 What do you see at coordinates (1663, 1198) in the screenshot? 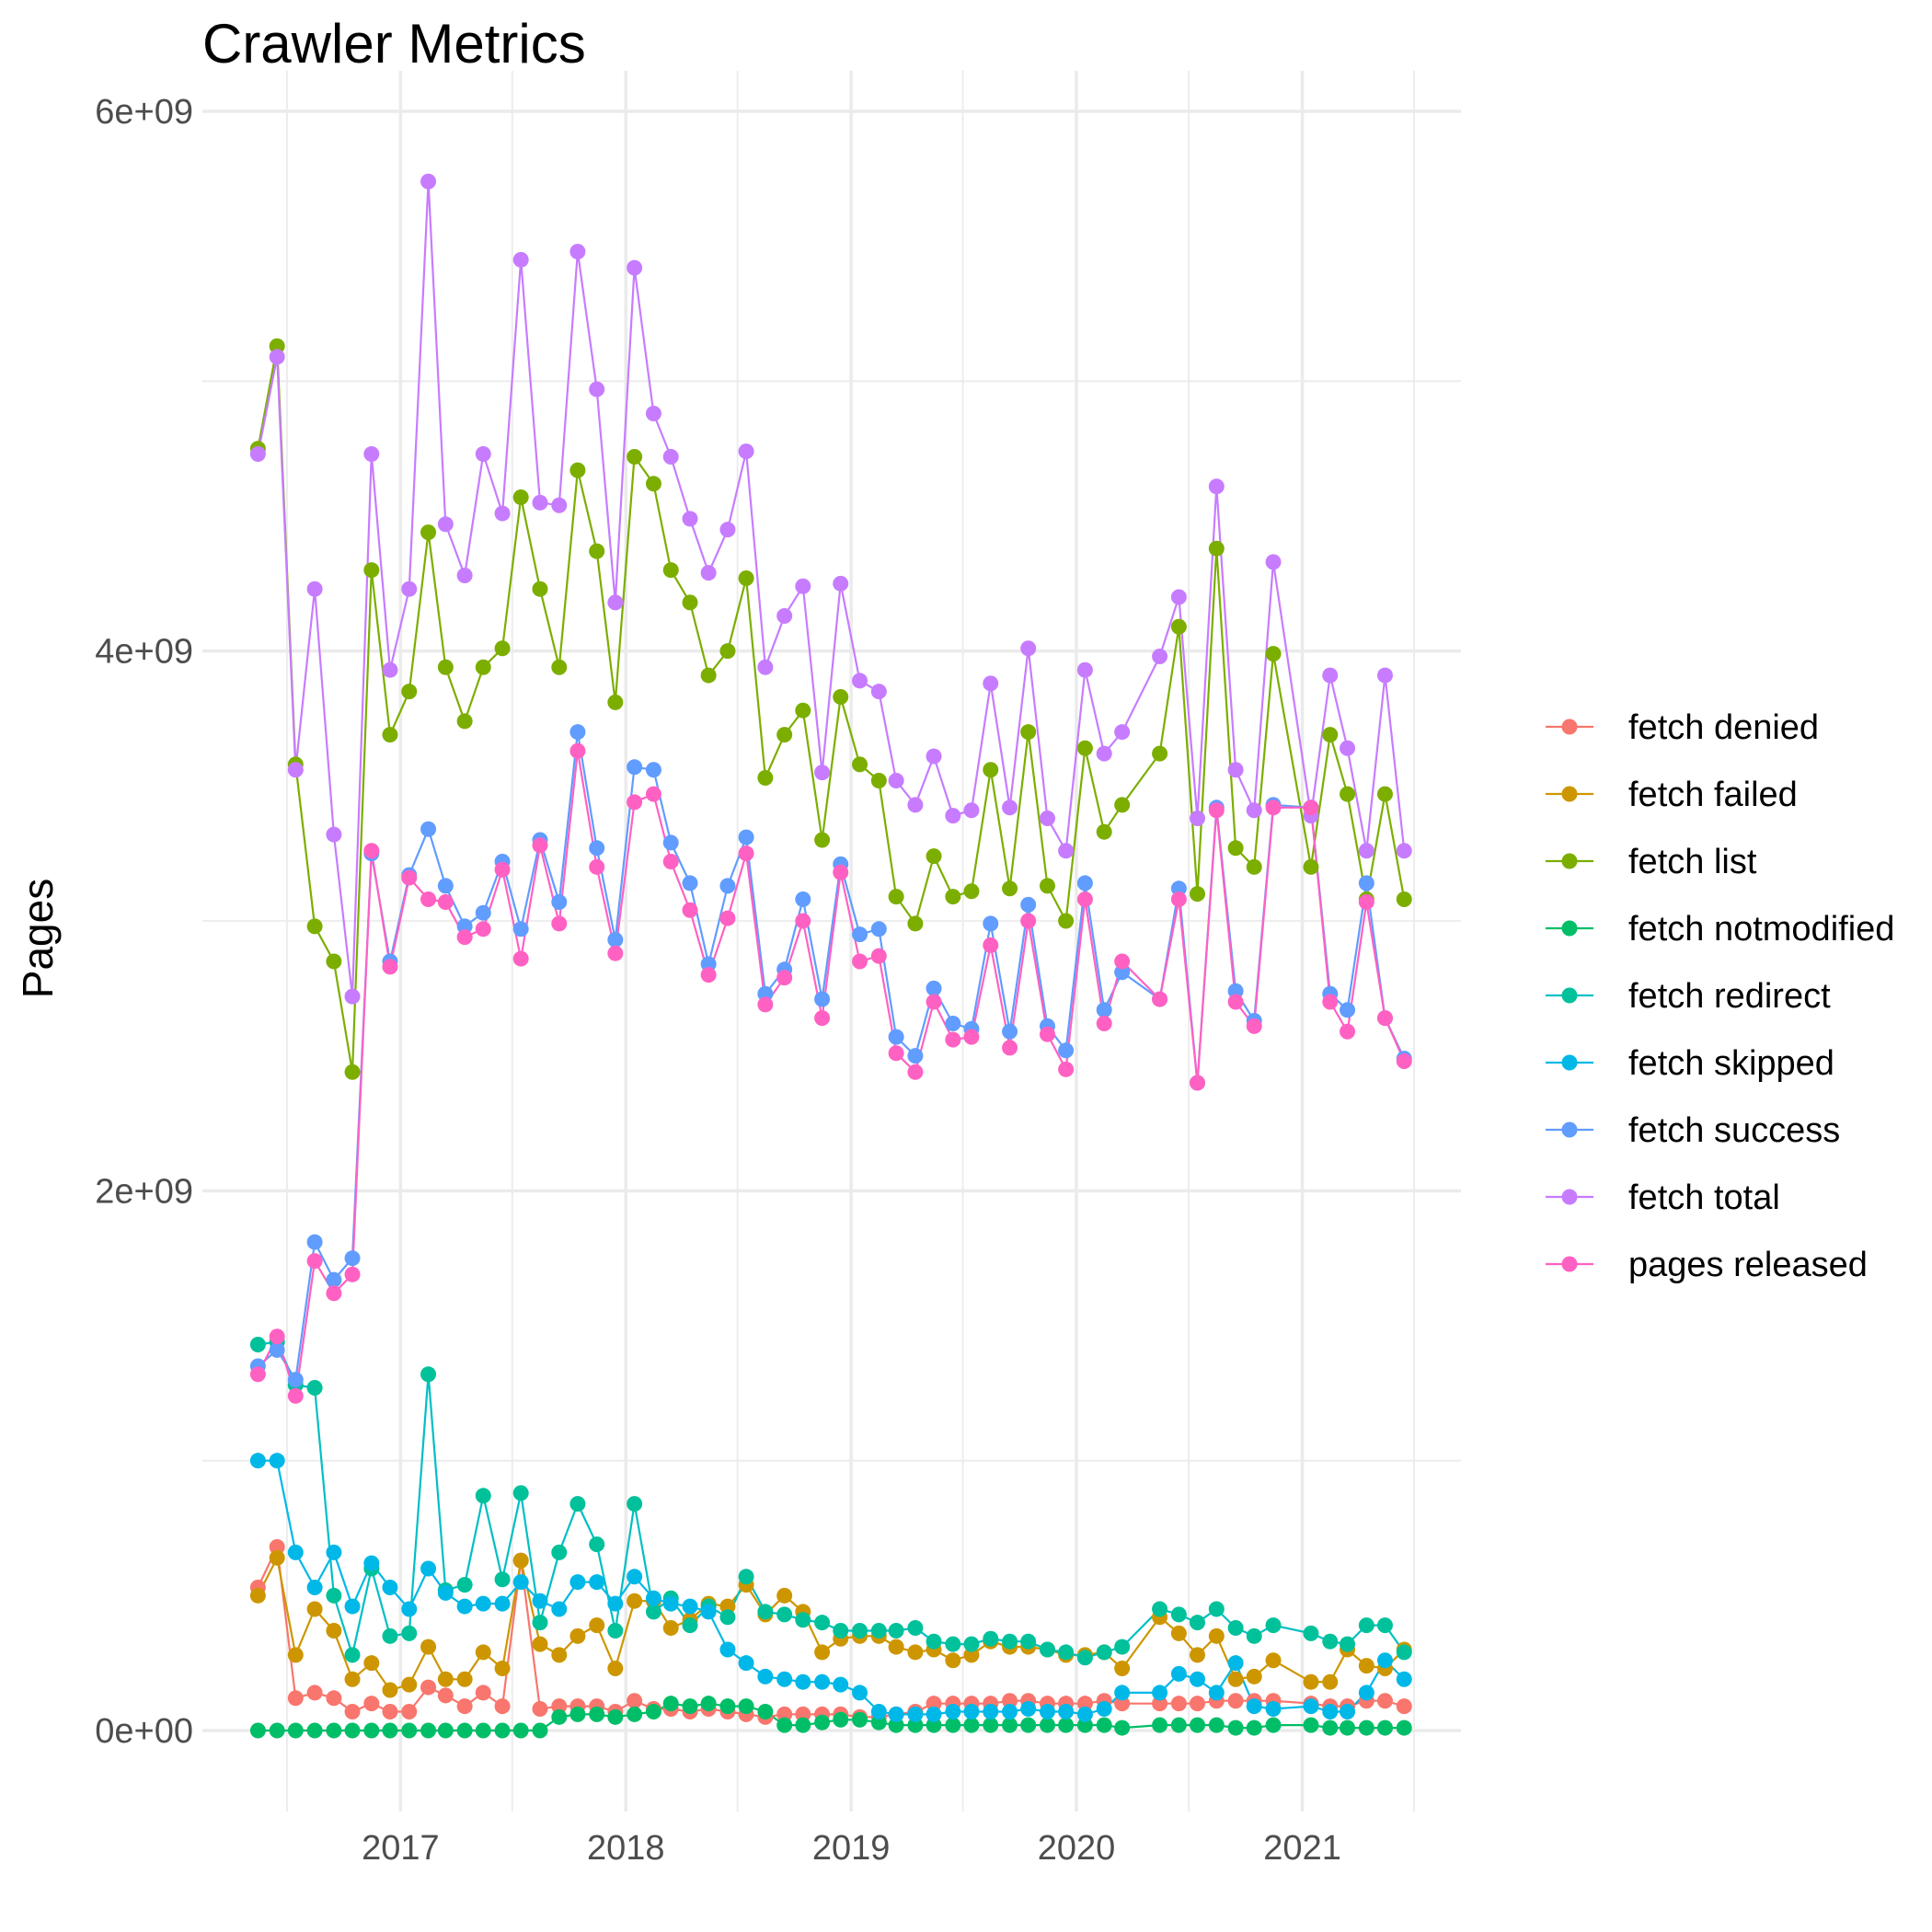
I see `legend-item-fetch-total: fetch total` at bounding box center [1663, 1198].